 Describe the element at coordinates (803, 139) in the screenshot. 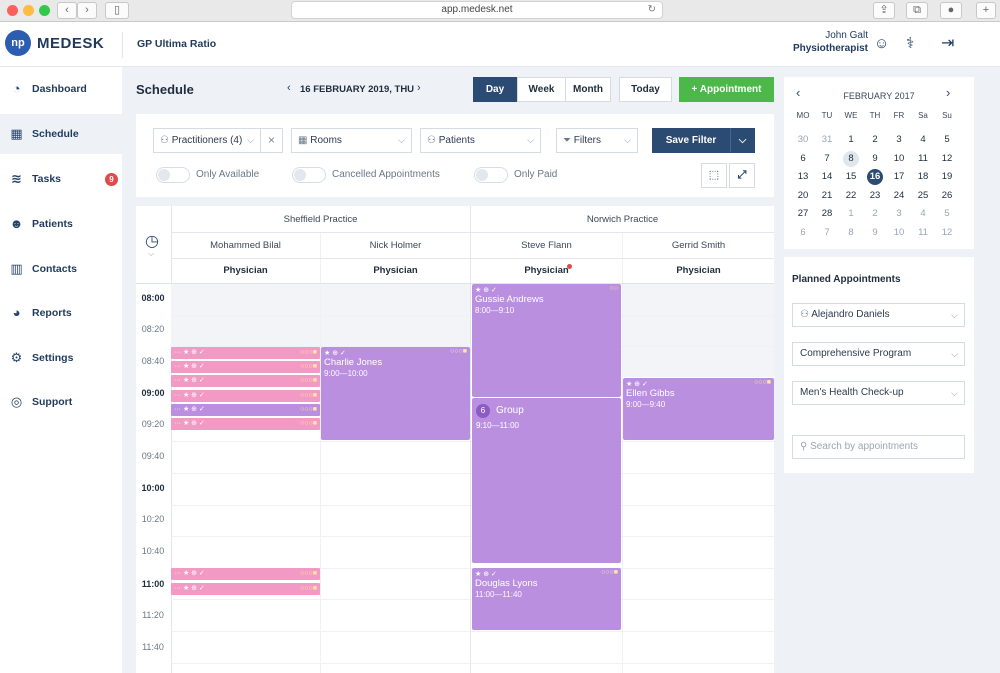

I see `calendar-day: 30` at that location.